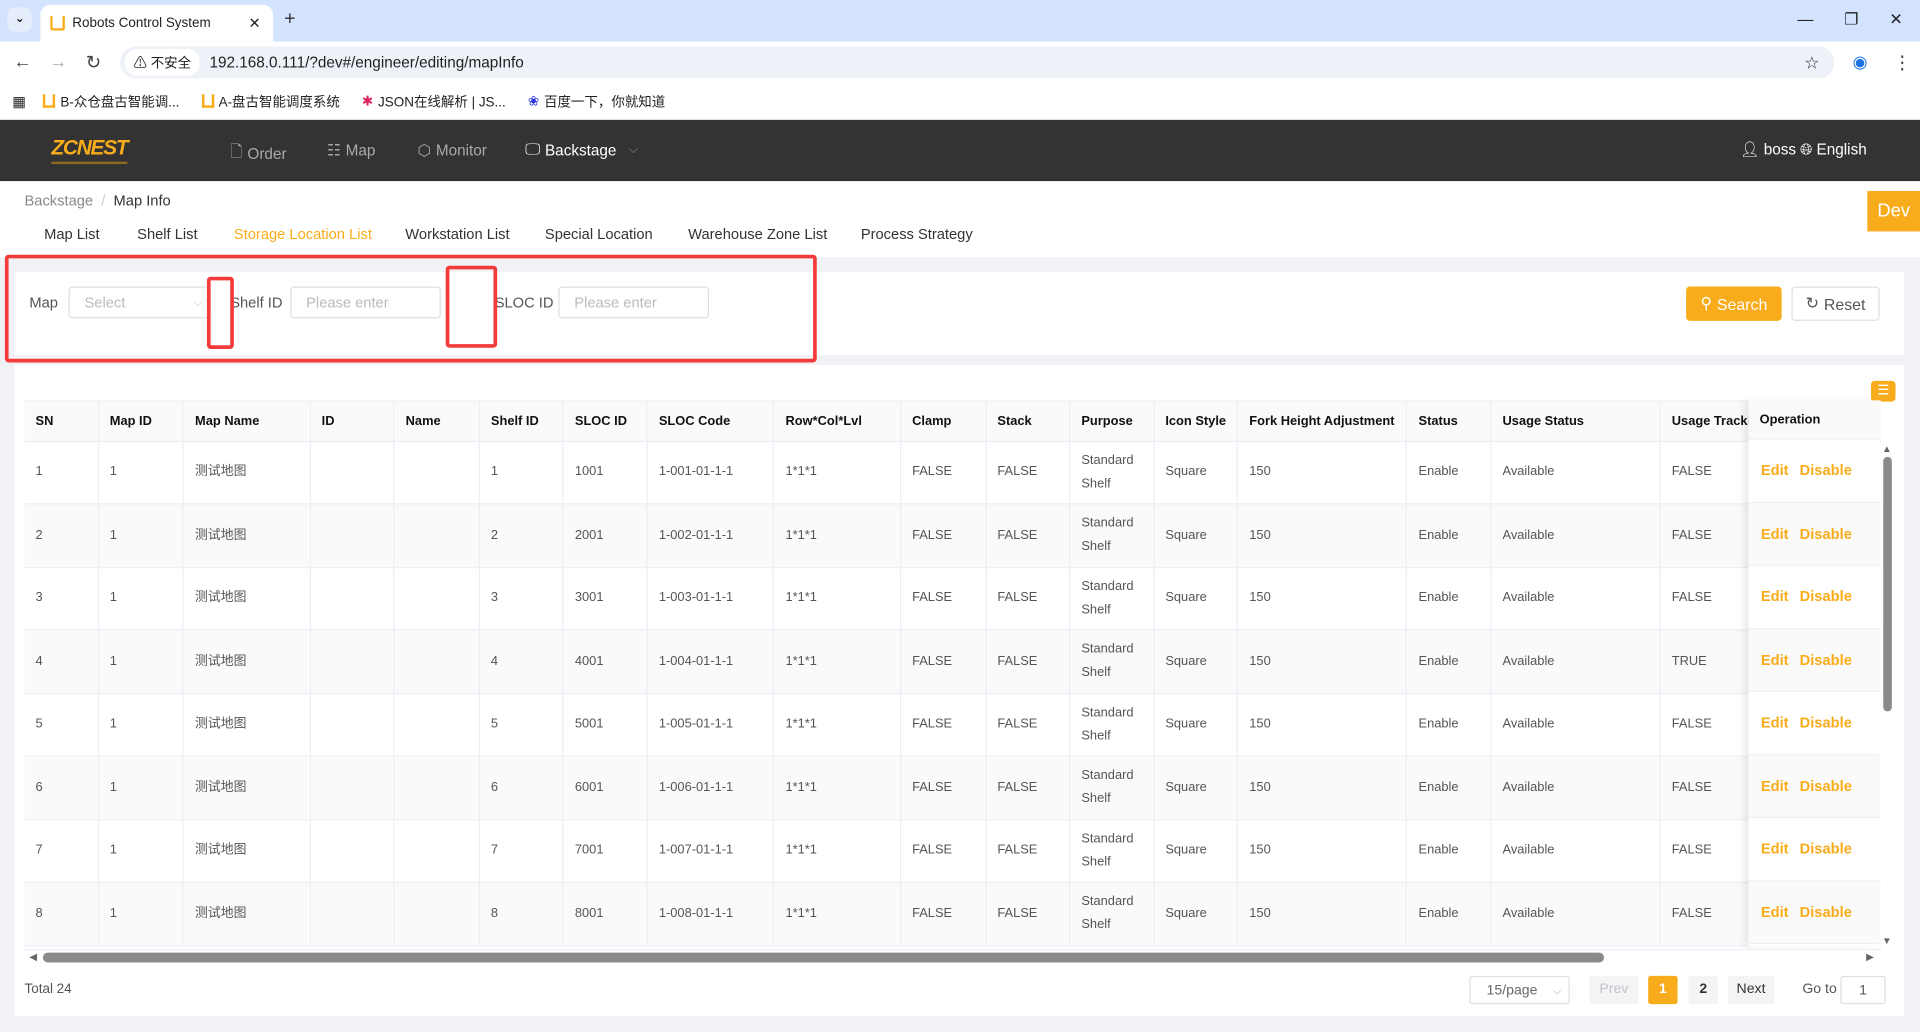 The image size is (1920, 1032). What do you see at coordinates (1887, 449) in the screenshot?
I see `scroll-up-icon: ▲` at bounding box center [1887, 449].